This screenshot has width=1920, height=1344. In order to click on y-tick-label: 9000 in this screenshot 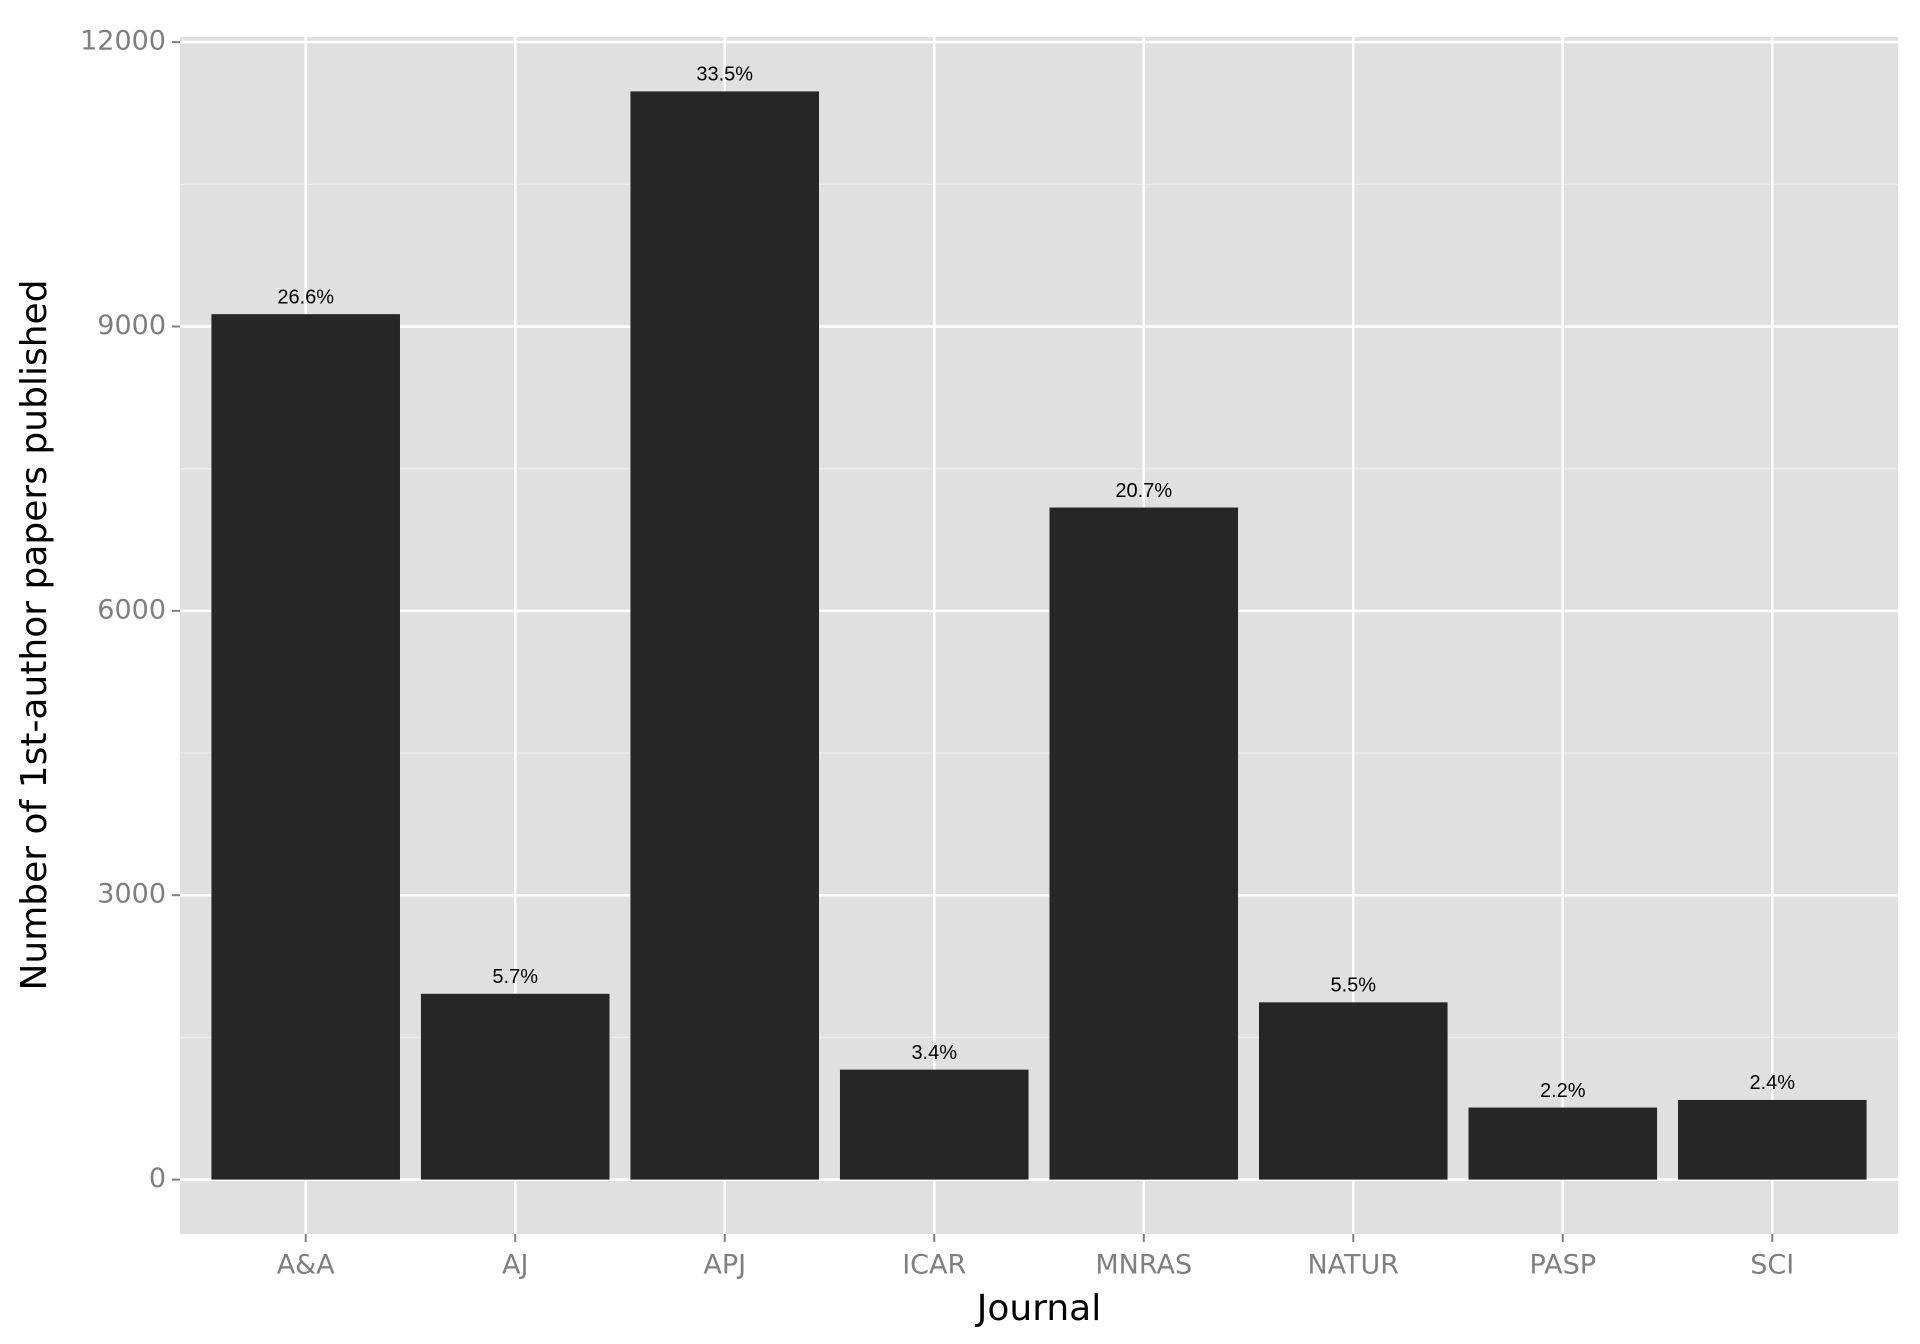, I will do `click(131, 325)`.